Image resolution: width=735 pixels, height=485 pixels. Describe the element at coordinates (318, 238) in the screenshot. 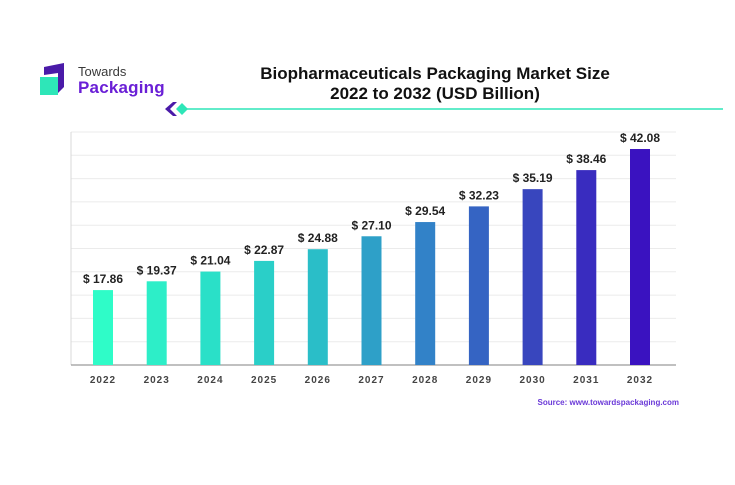

I see `value-label-2026: $ 24.88` at that location.